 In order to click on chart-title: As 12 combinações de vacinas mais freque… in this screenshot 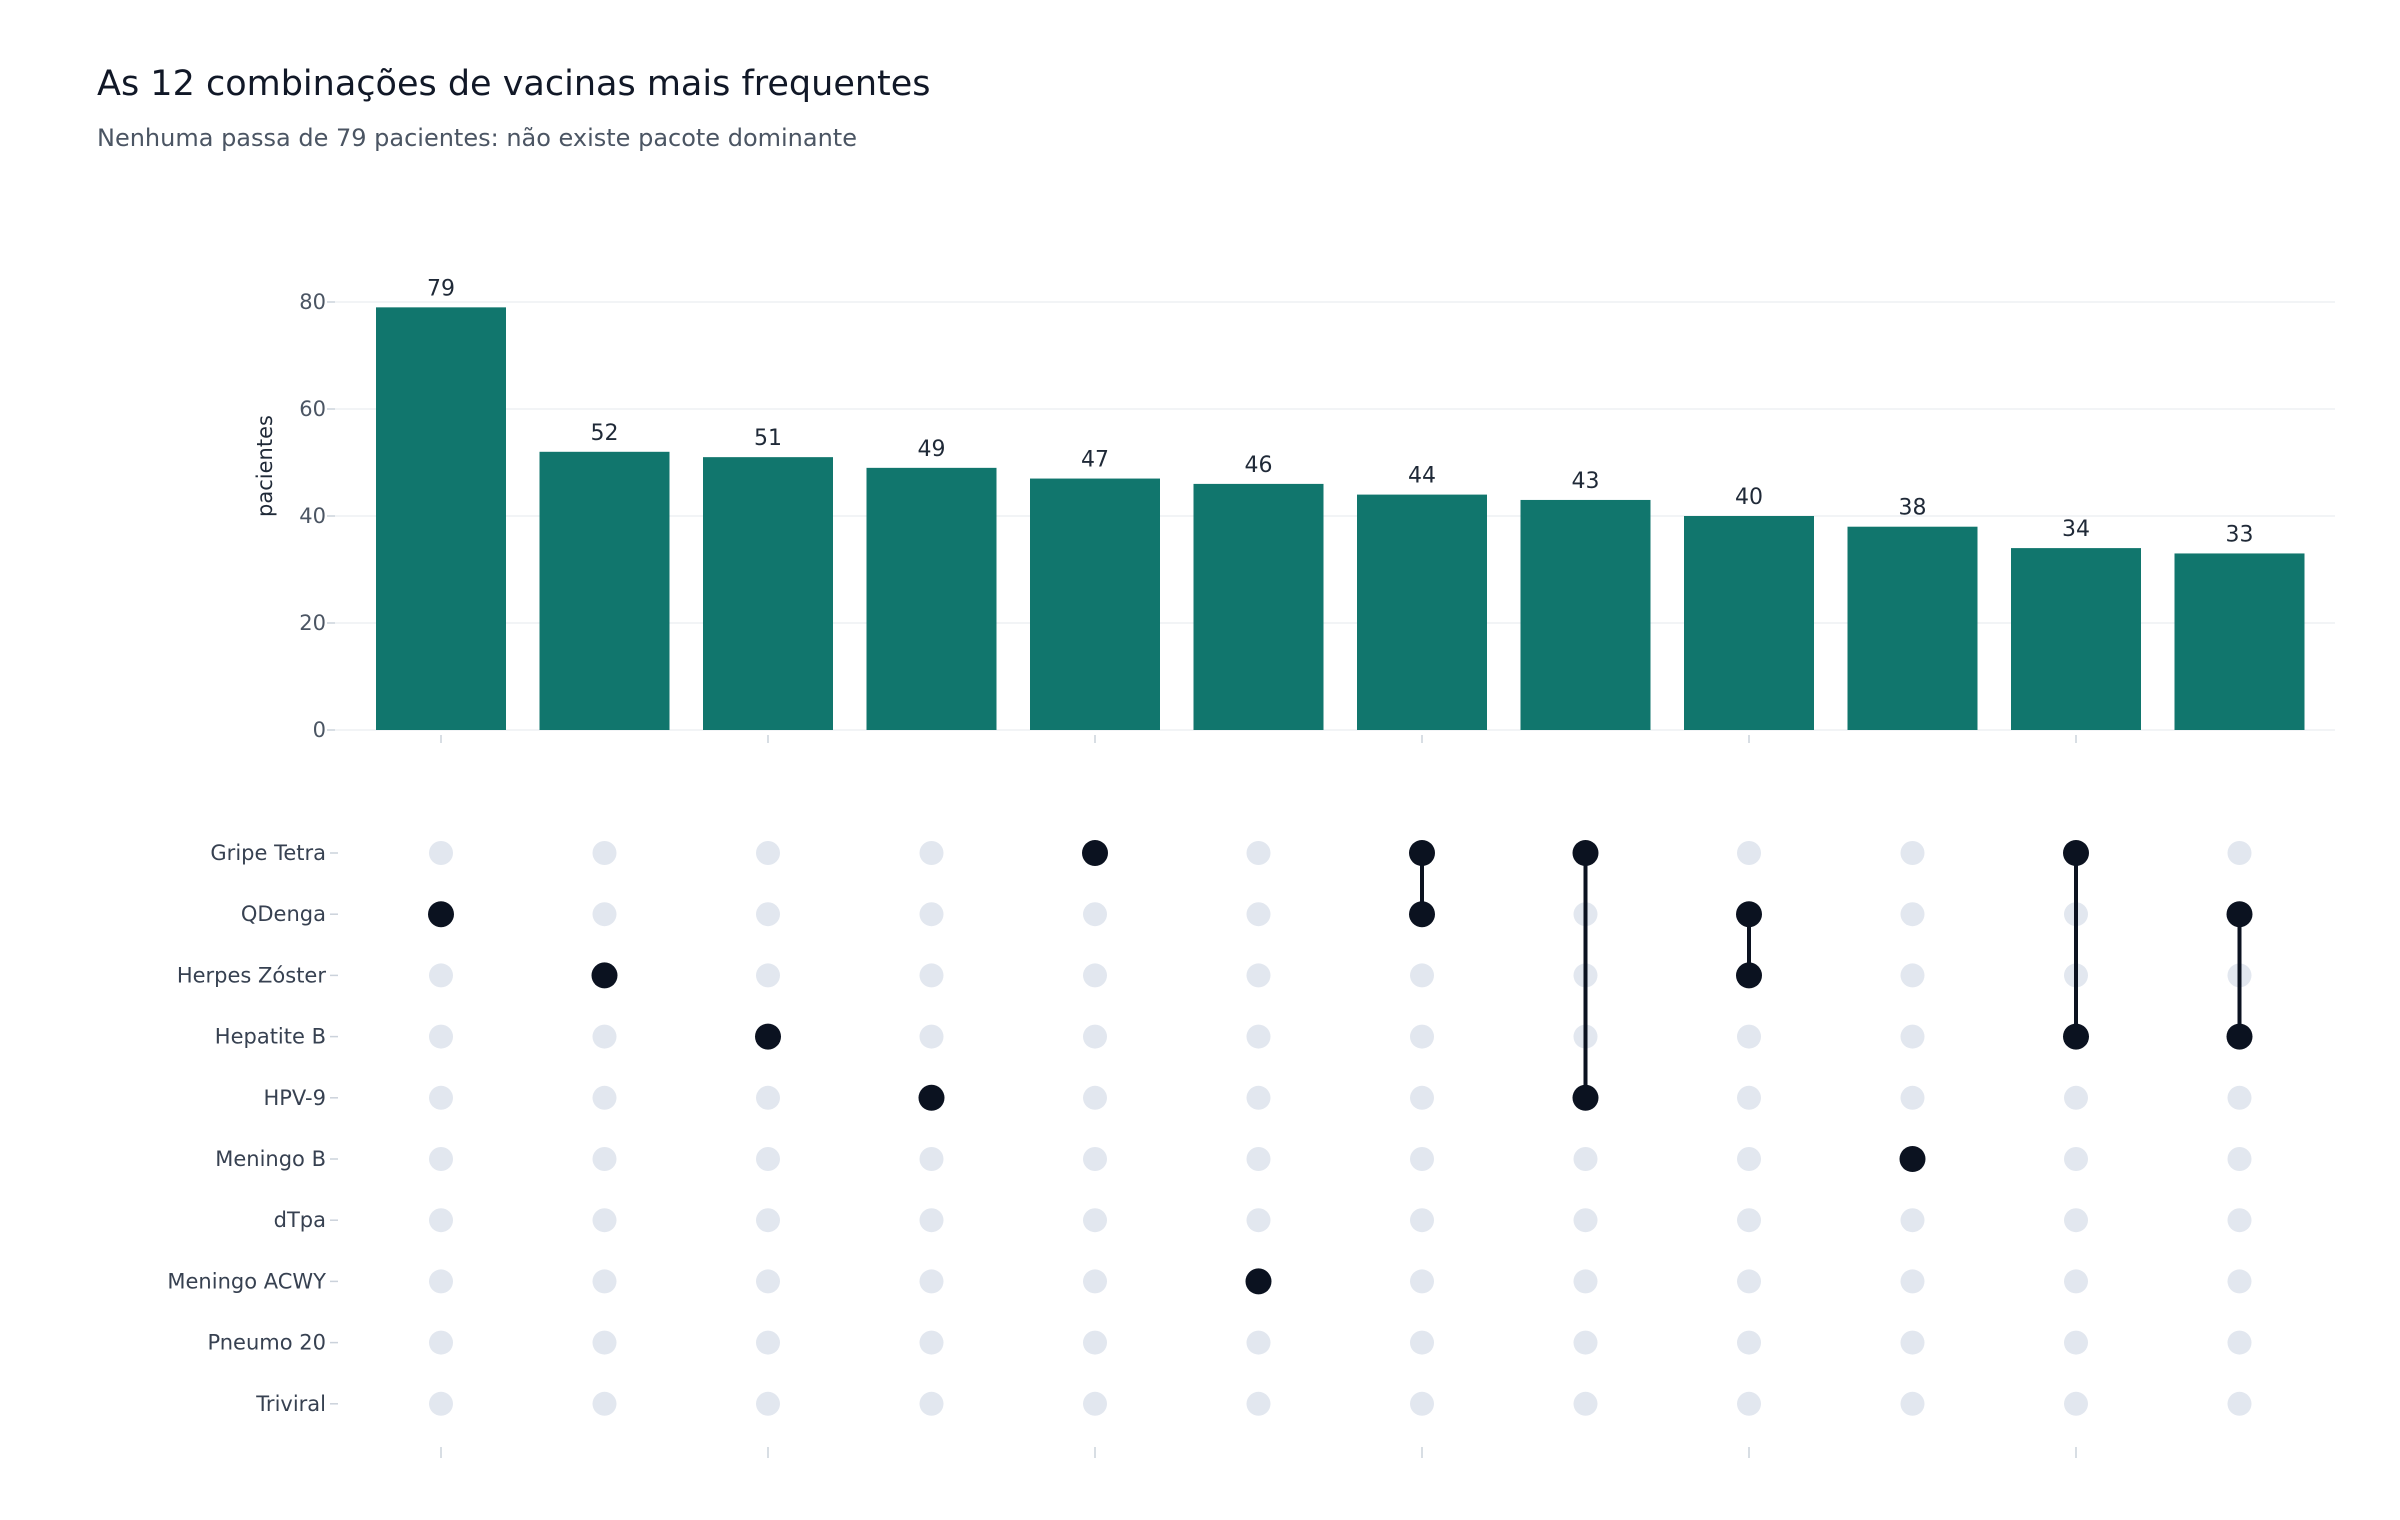, I will do `click(514, 84)`.